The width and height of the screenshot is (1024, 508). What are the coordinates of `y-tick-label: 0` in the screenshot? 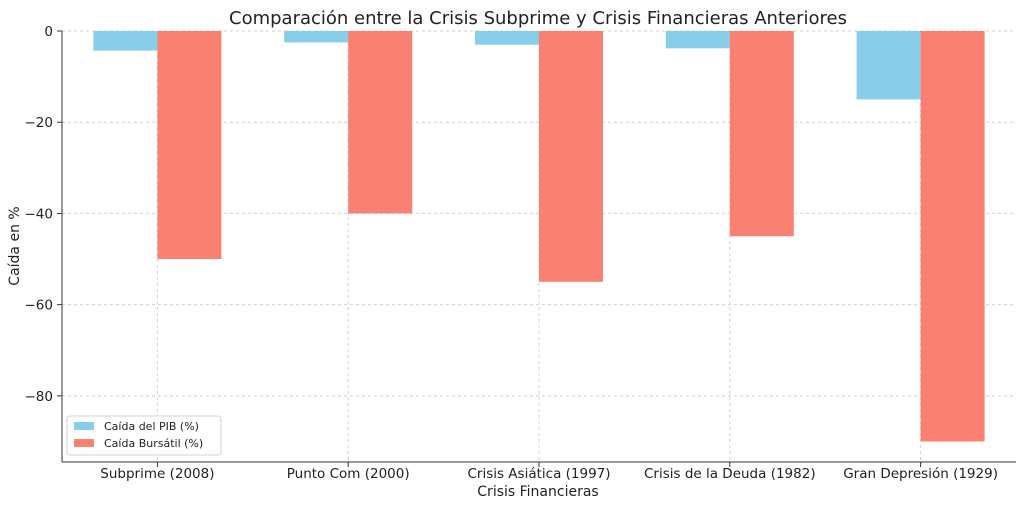 It's located at (48, 32).